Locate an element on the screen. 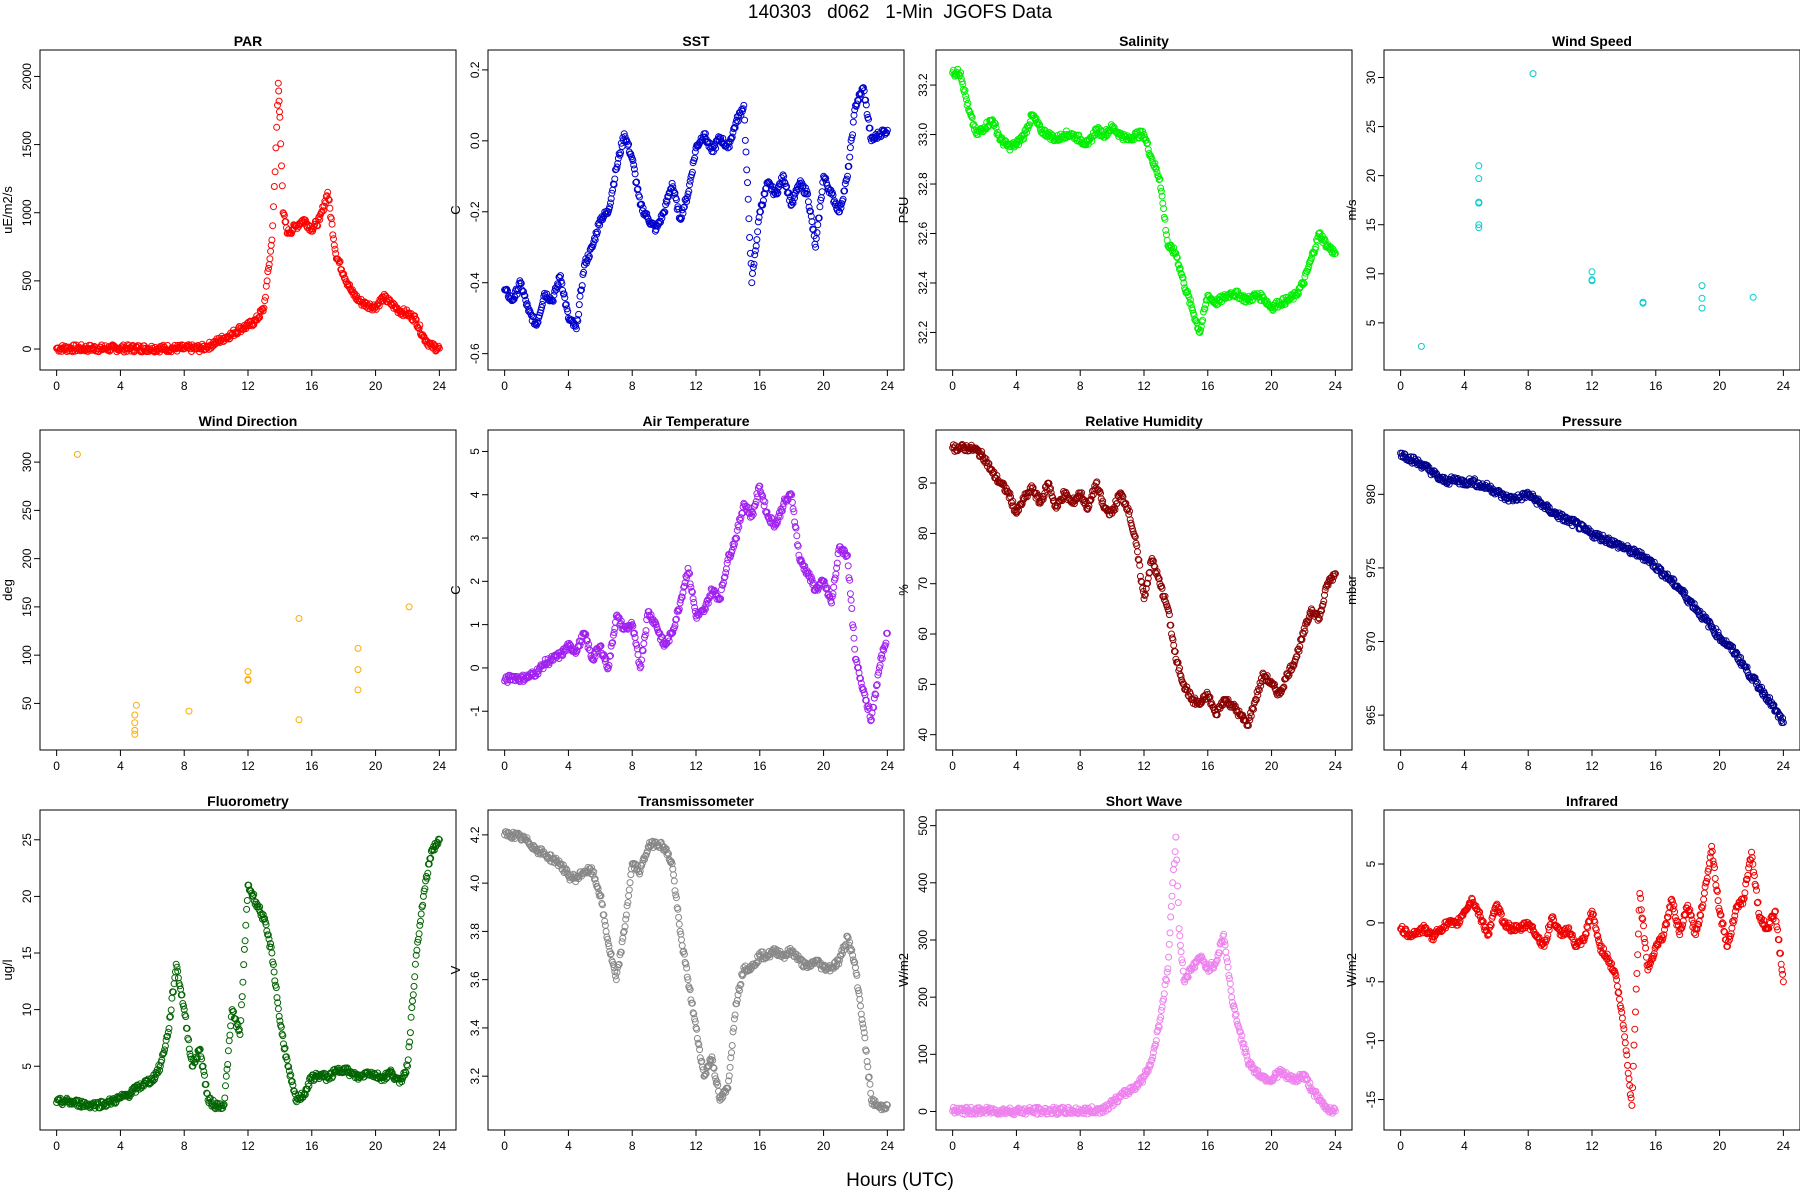 This screenshot has width=1800, height=1200. y-tick-label: 32.4 is located at coordinates (923, 283).